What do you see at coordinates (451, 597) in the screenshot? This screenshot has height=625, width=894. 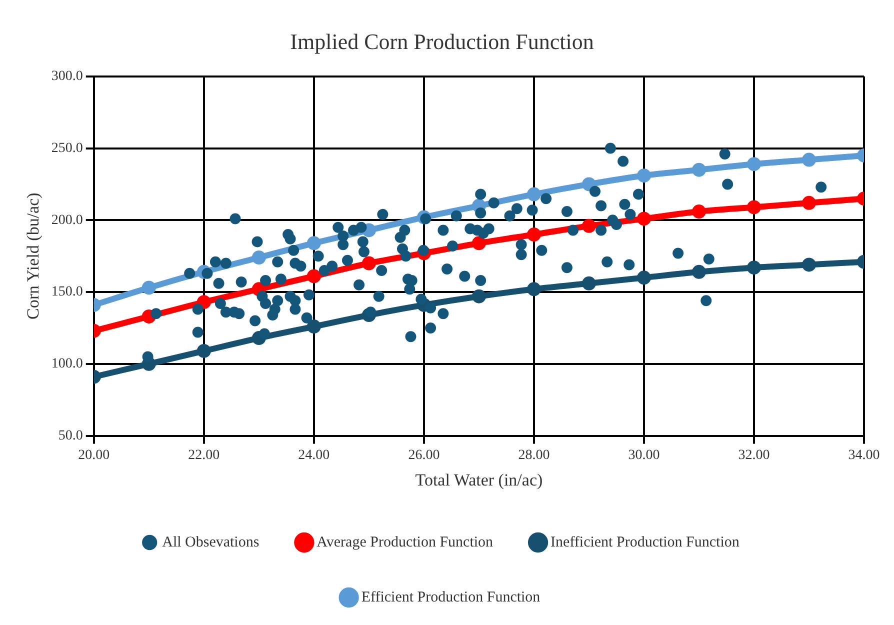 I see `legend-label: Efficient Production Function` at bounding box center [451, 597].